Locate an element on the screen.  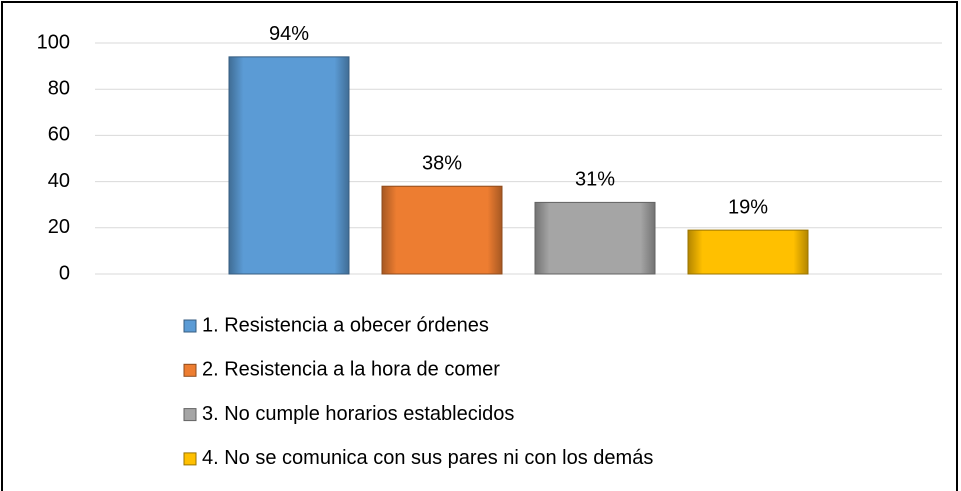
y-tick-label: 0 is located at coordinates (64, 273).